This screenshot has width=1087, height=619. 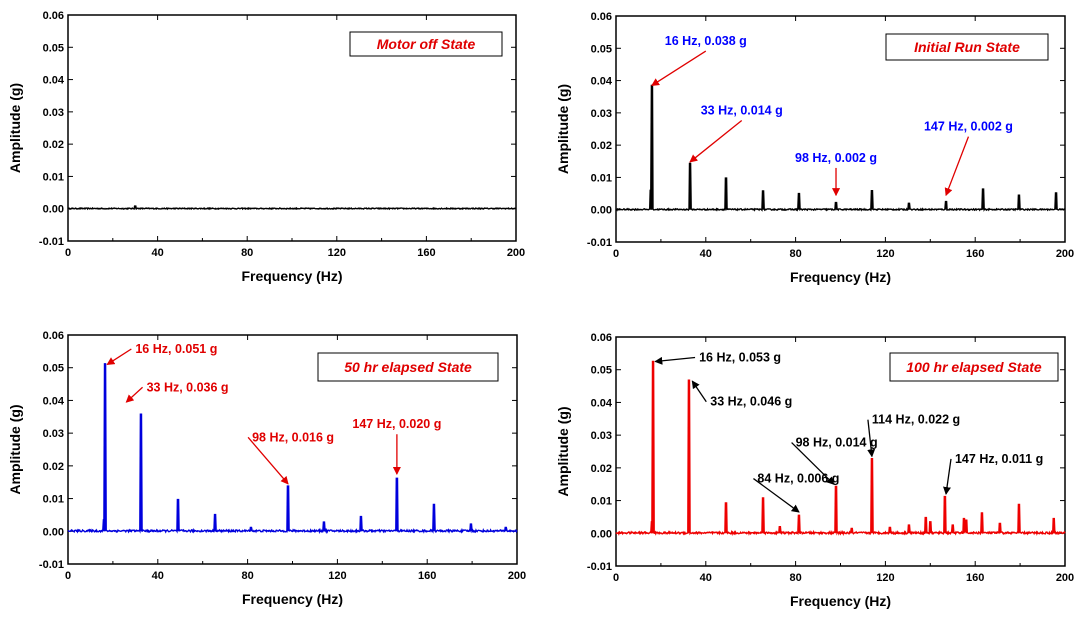 I want to click on annotation-label: 33 Hz, 0.036 g, so click(x=188, y=387).